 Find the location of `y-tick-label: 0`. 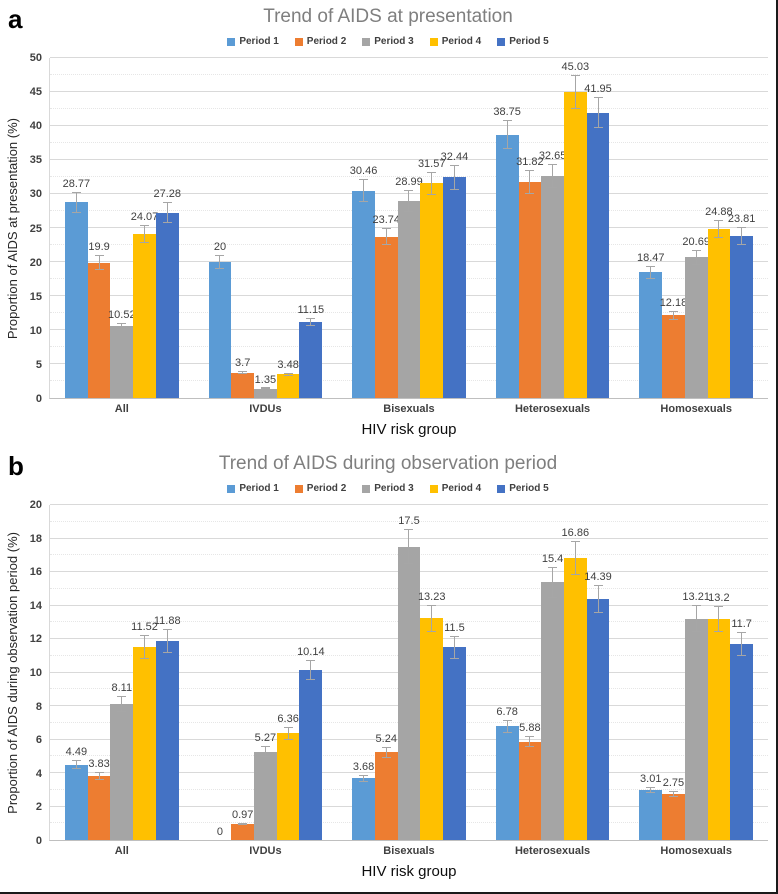

y-tick-label: 0 is located at coordinates (38, 841).